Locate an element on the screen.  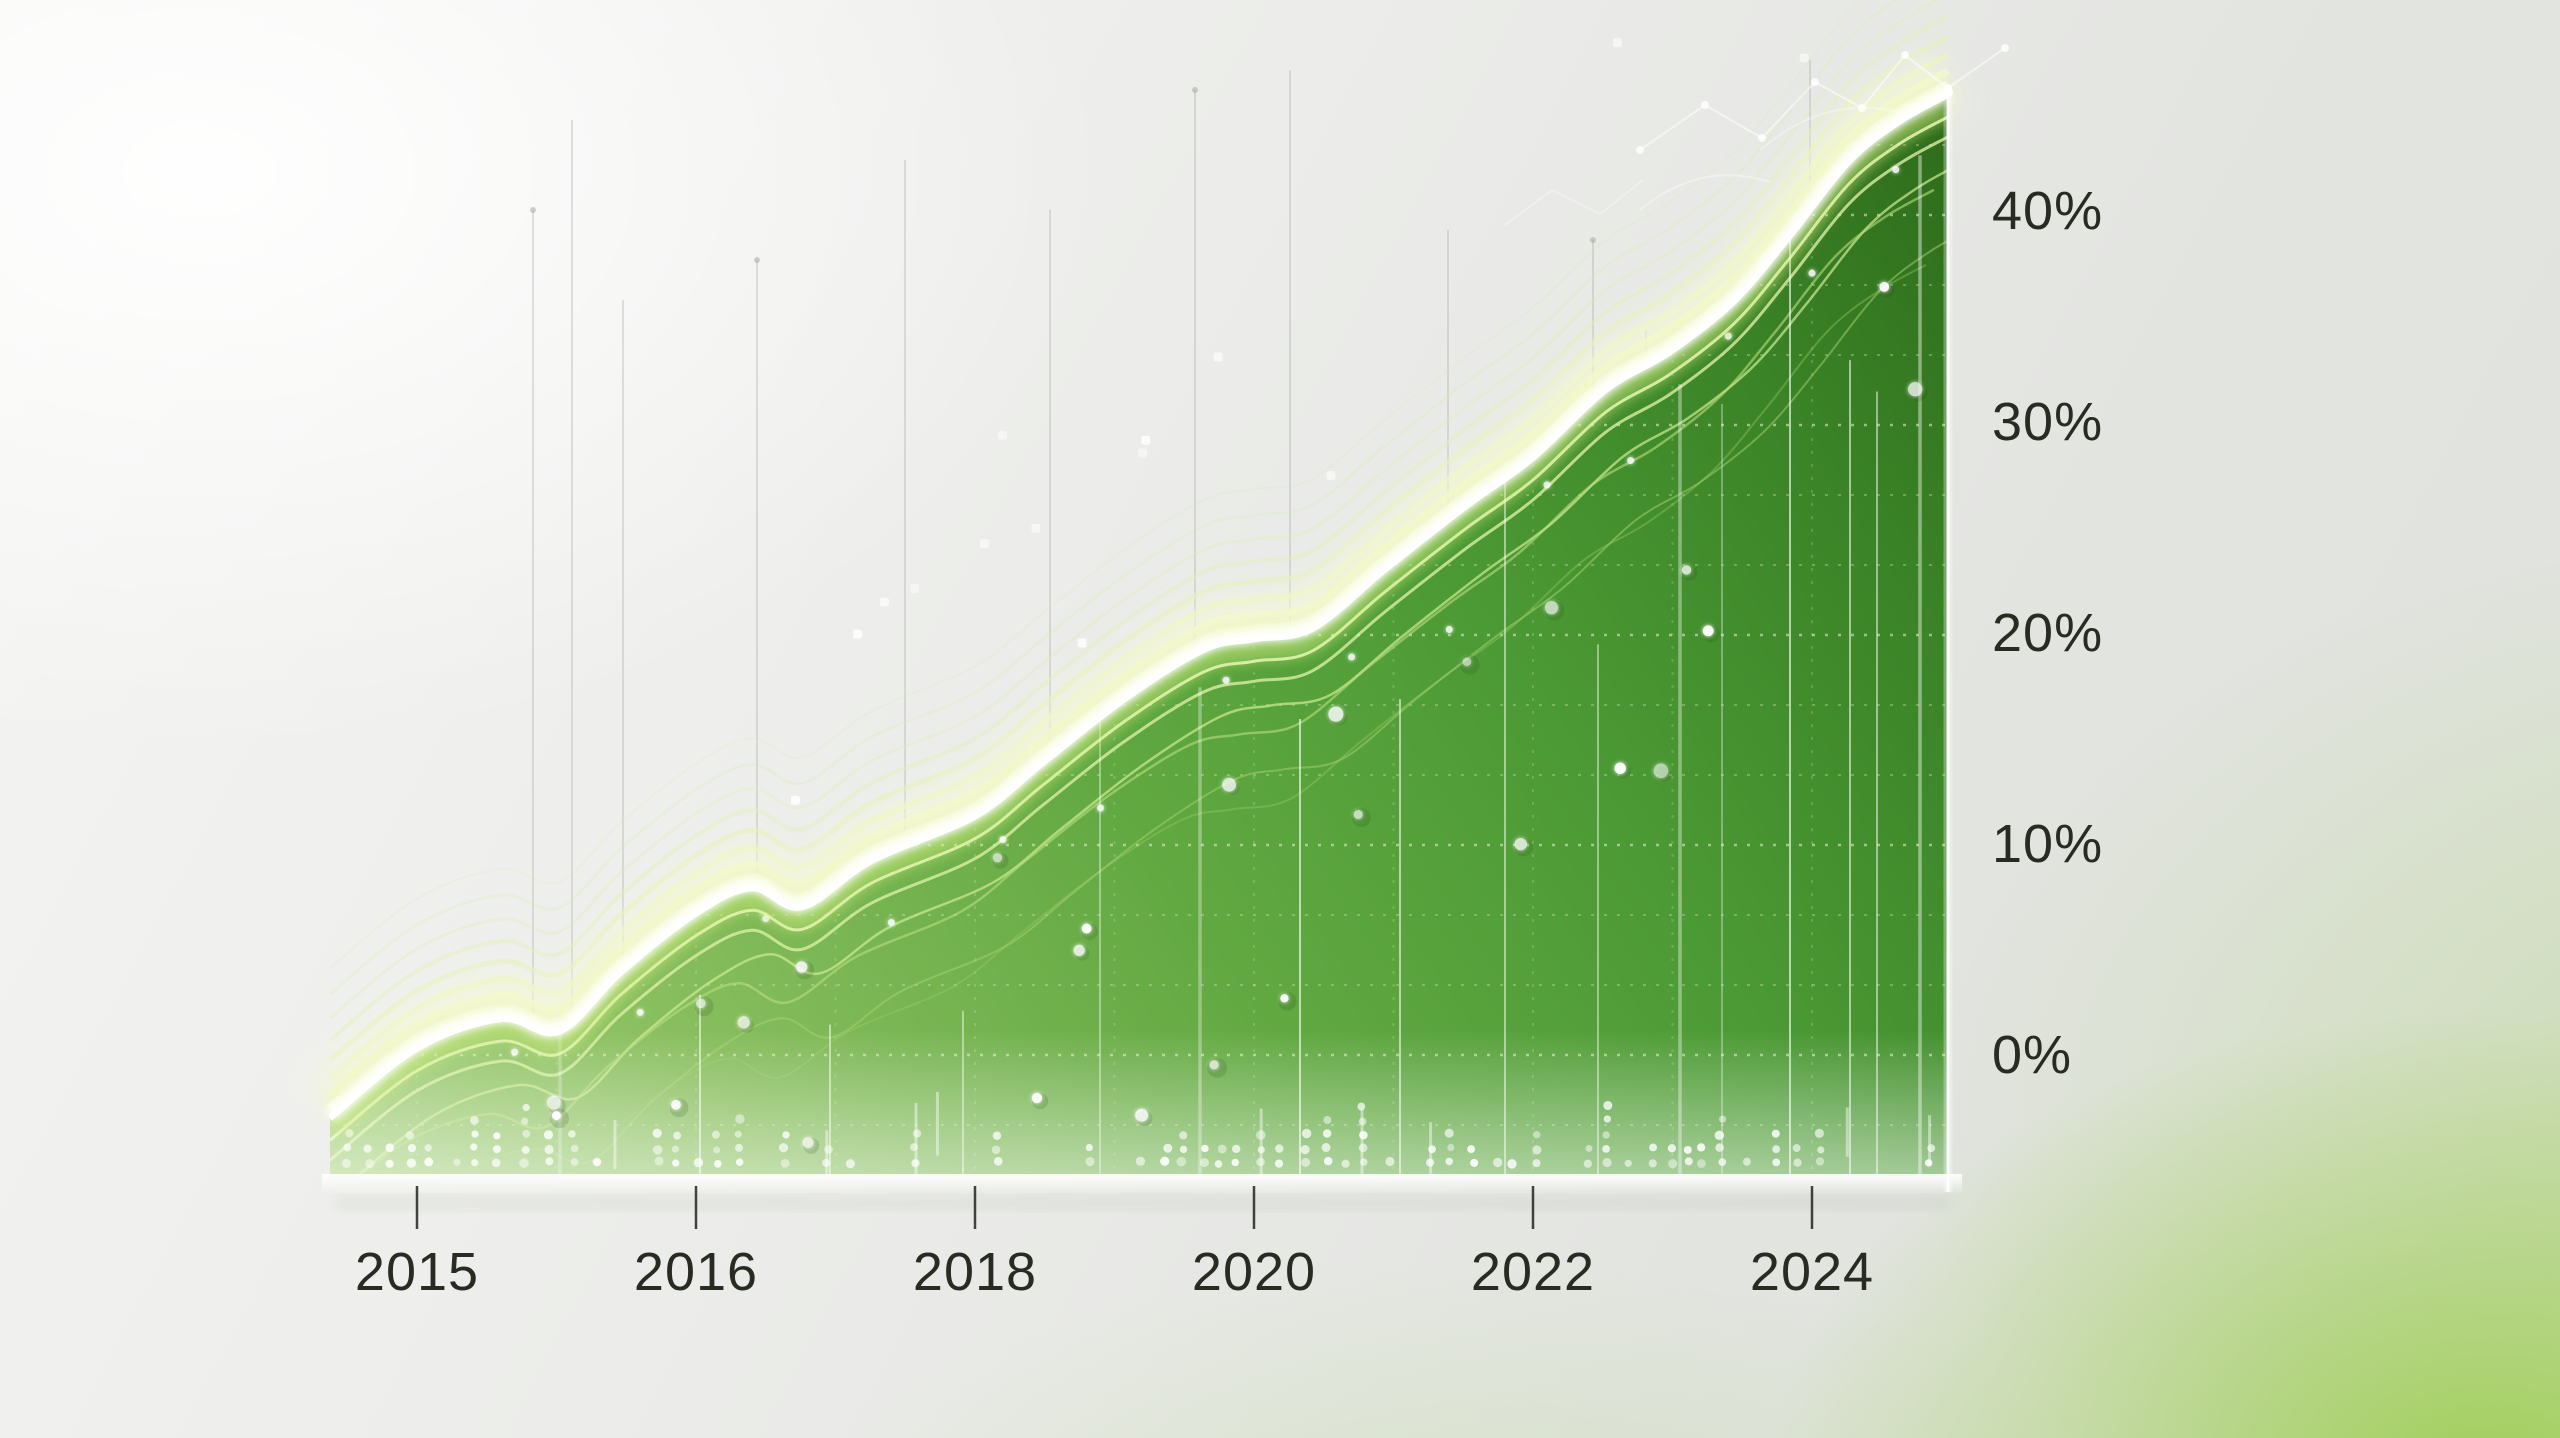
scatter-dot-shadow is located at coordinates (1287, 1001).